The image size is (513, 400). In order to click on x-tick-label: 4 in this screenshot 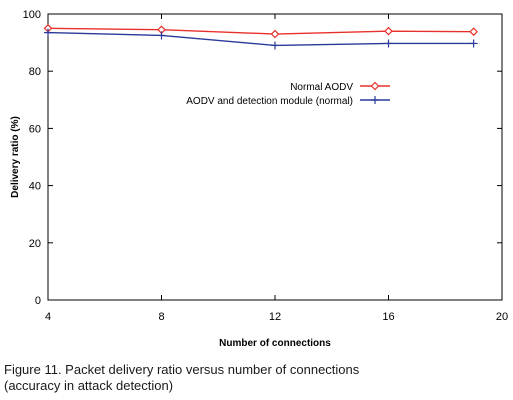, I will do `click(48, 317)`.